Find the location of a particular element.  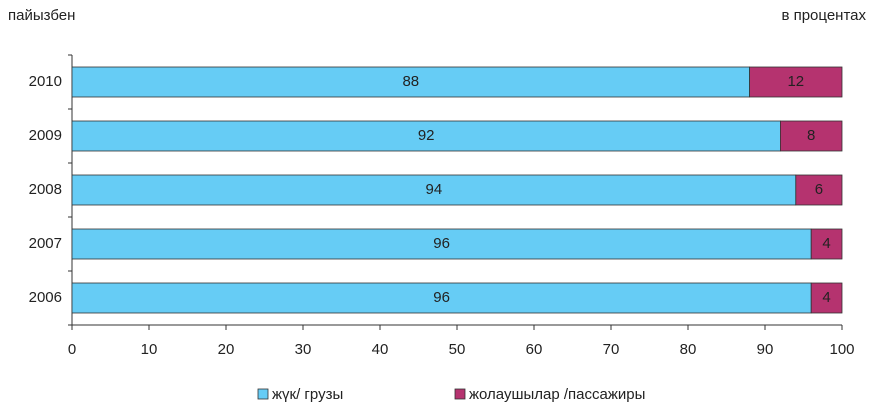

data-label: 92 is located at coordinates (426, 135).